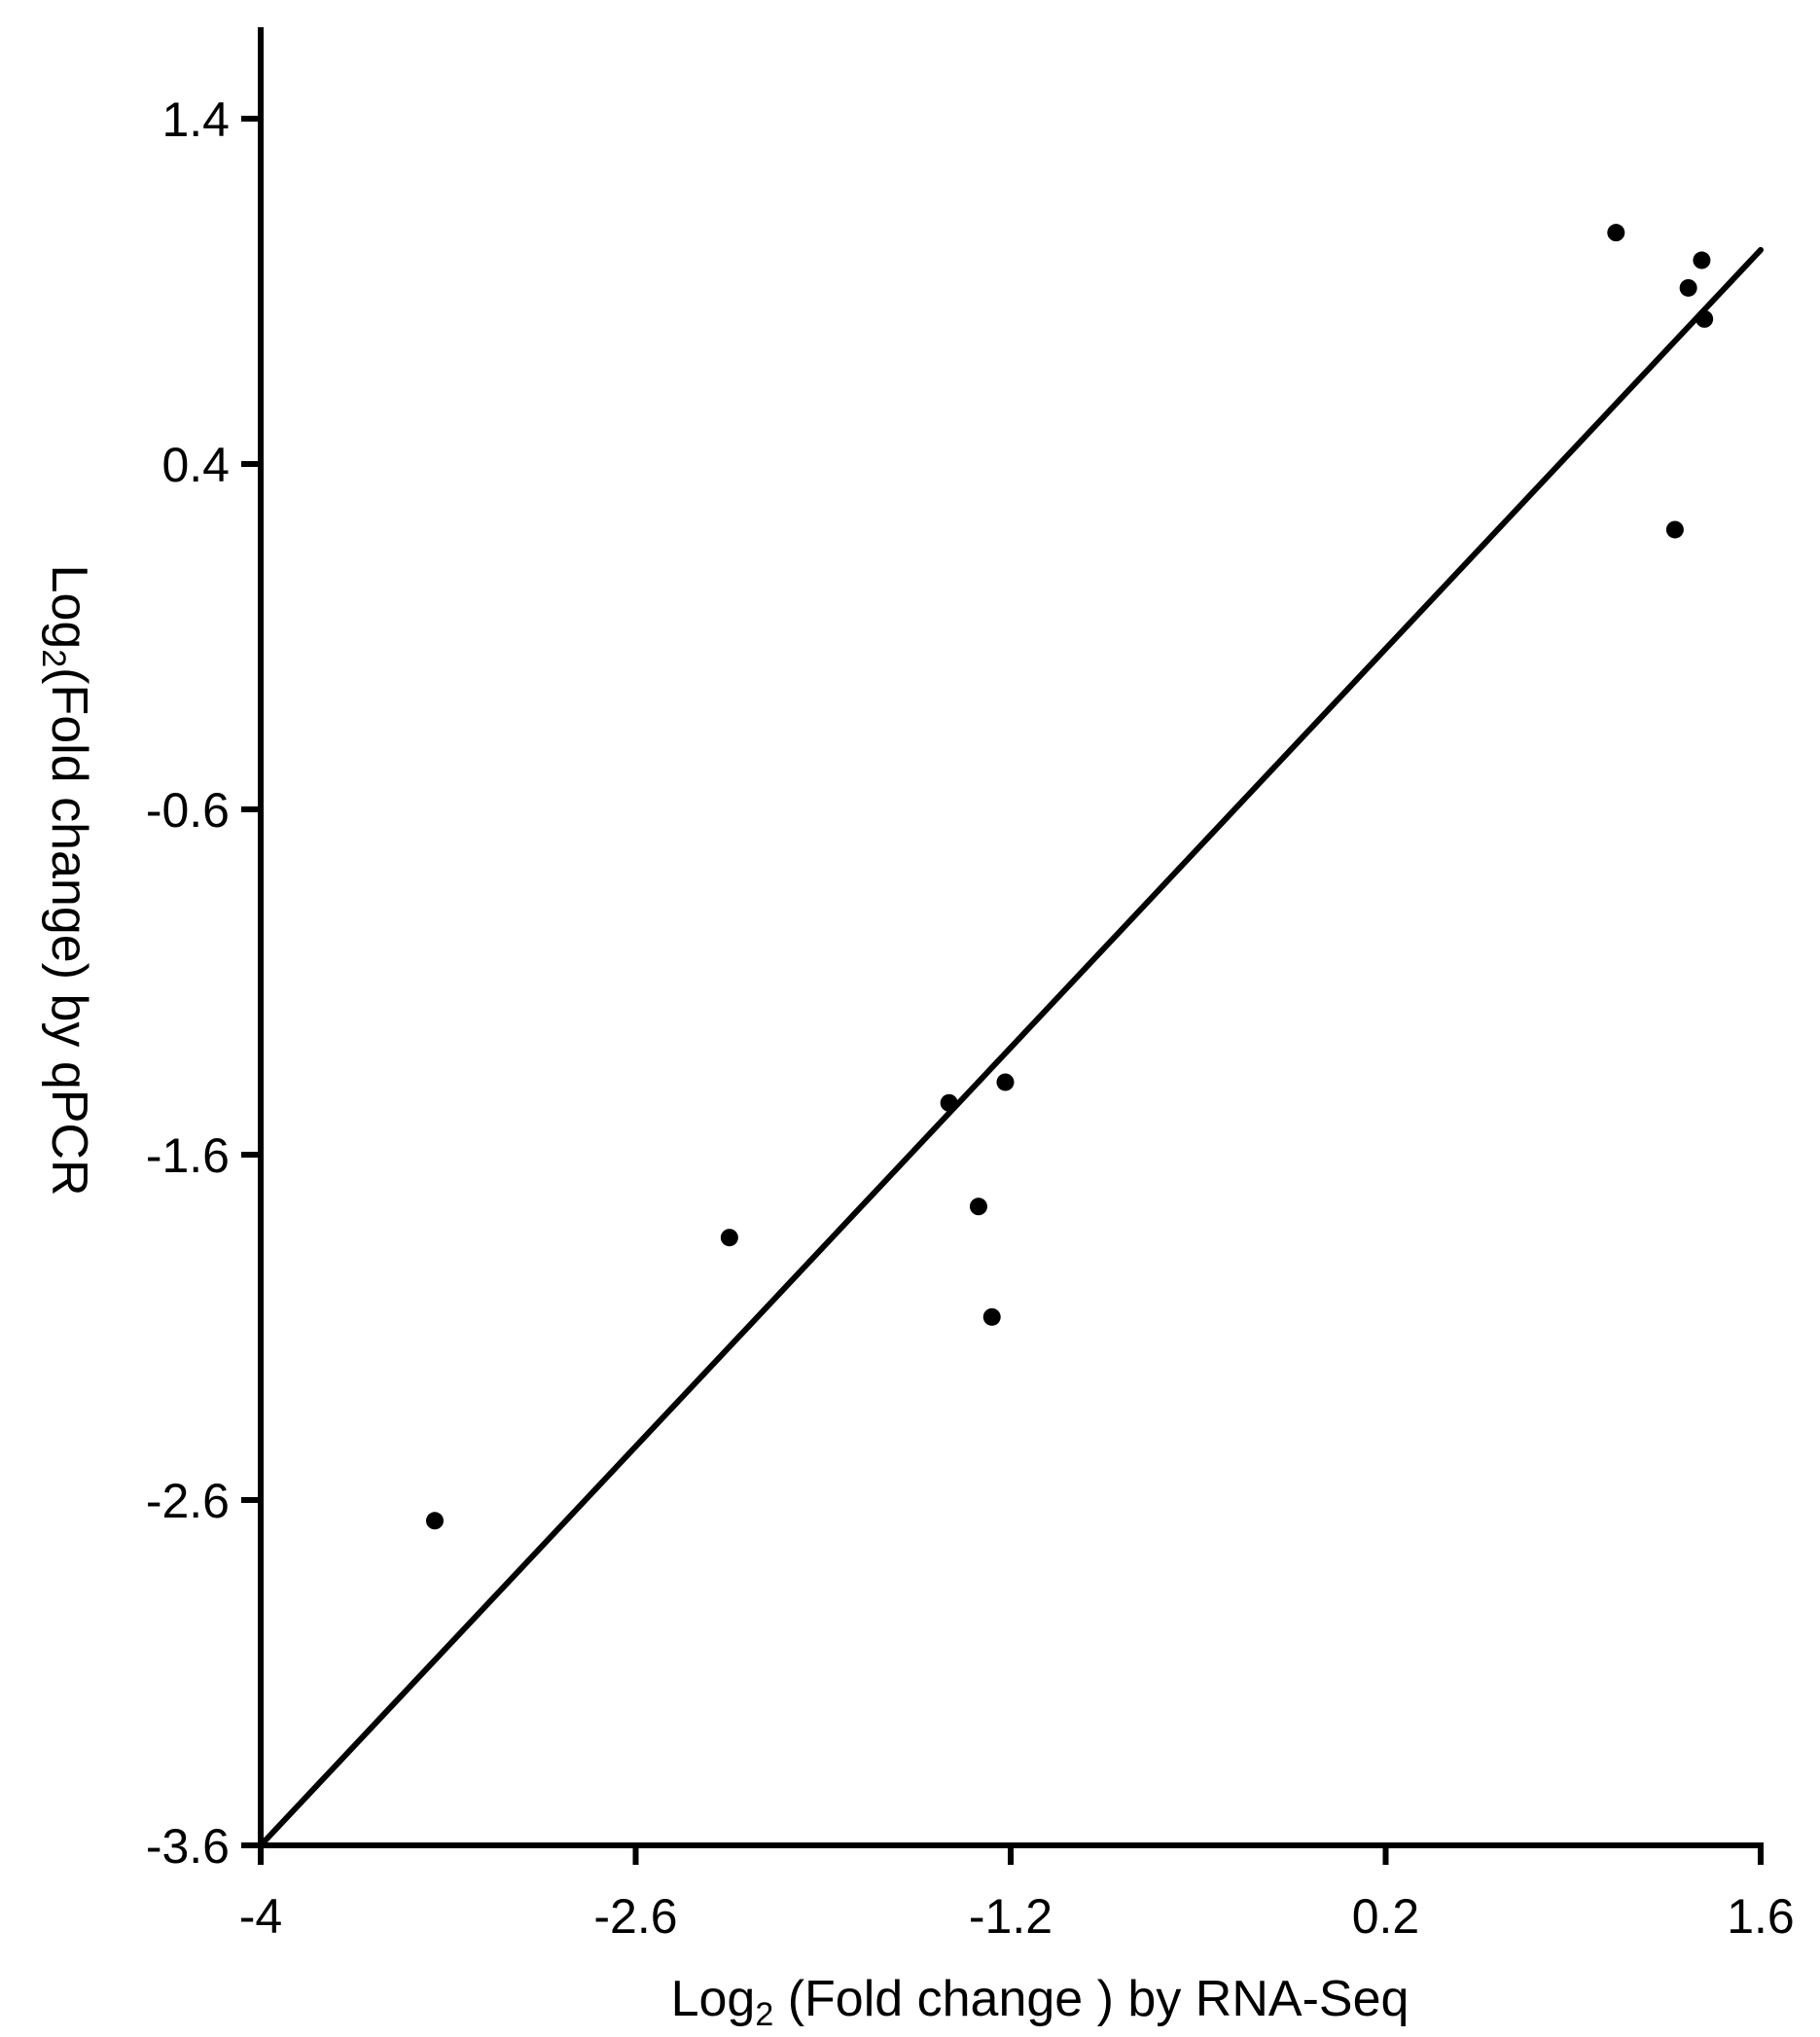 This screenshot has height=2037, width=1820. Describe the element at coordinates (635, 1916) in the screenshot. I see `x-tick-label: -2.6` at that location.